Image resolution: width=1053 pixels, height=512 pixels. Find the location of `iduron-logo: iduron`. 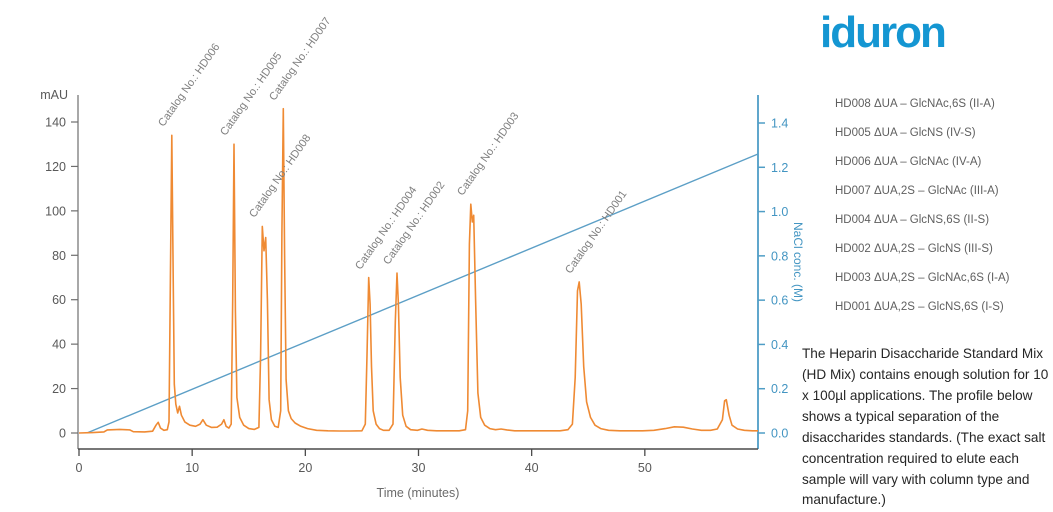

iduron-logo: iduron is located at coordinates (883, 32).